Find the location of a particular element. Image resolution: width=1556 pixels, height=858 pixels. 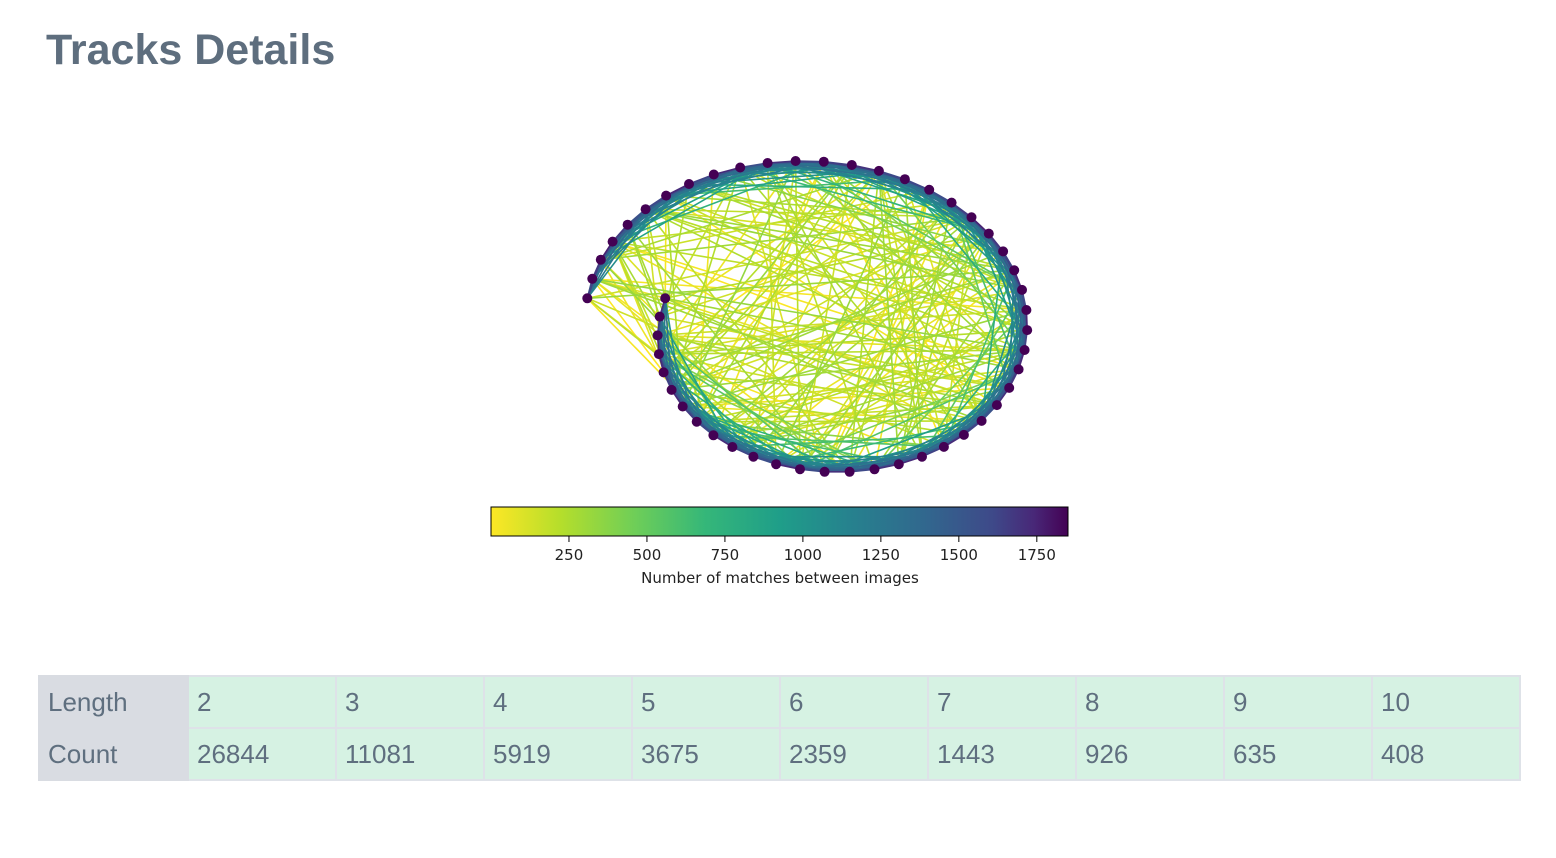

graph-nodes is located at coordinates (807, 316).